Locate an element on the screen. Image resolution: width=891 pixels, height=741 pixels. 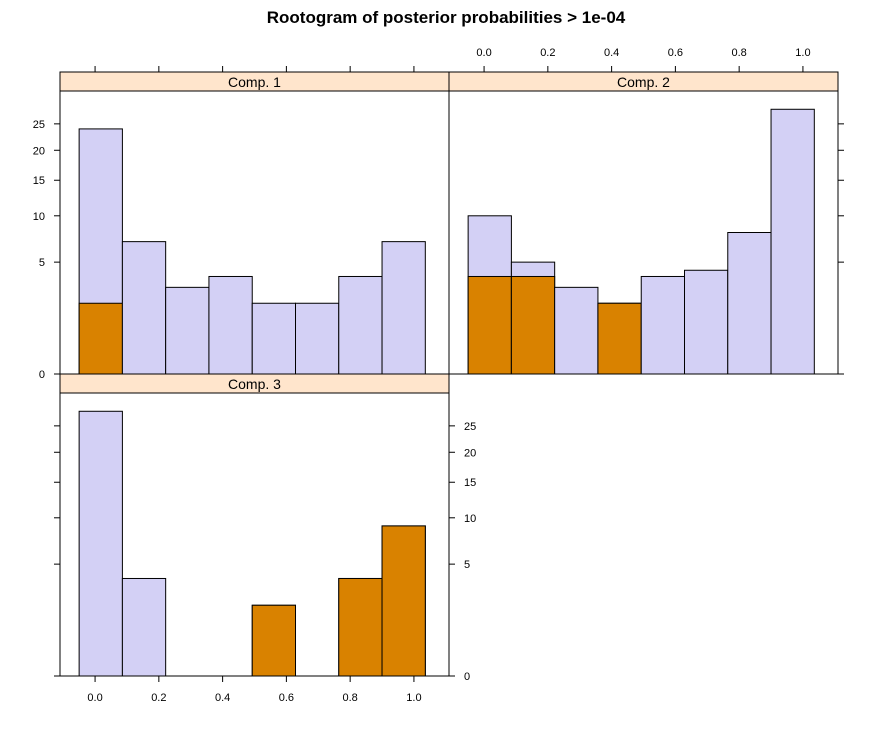
panel-strip-label: Comp. 1 is located at coordinates (254, 82).